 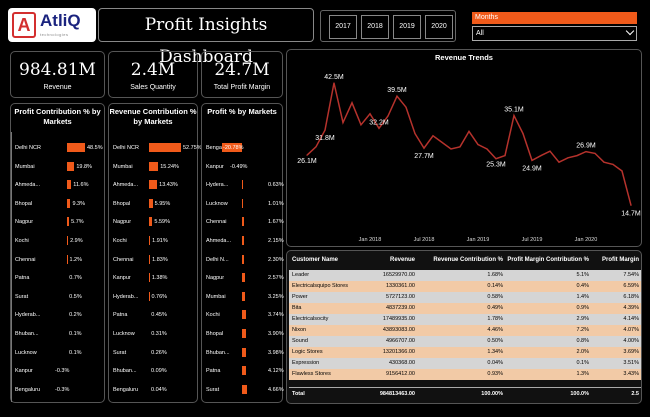 What do you see at coordinates (465, 275) in the screenshot?
I see `table-row: Leader 16529970.00 1.68% 5.1% 7.54%` at bounding box center [465, 275].